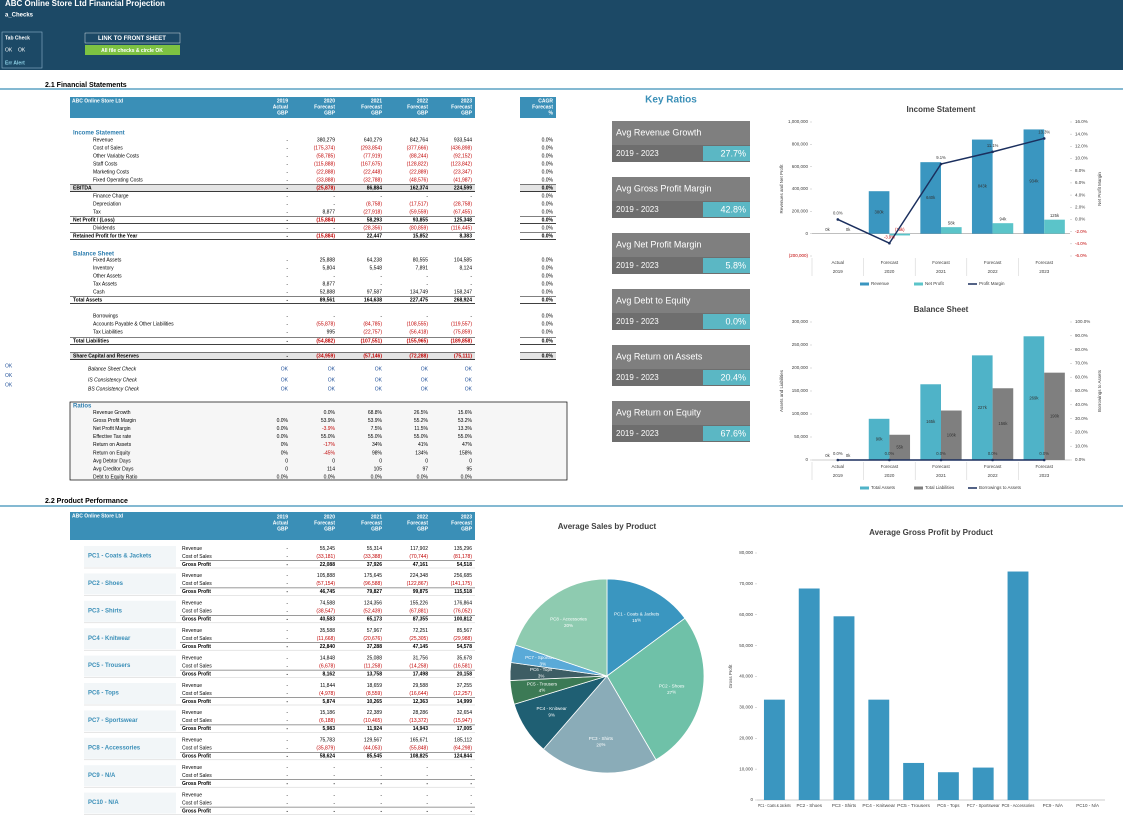 The width and height of the screenshot is (1123, 816). I want to click on slice-label: PC6 - Tops, so click(541, 669).